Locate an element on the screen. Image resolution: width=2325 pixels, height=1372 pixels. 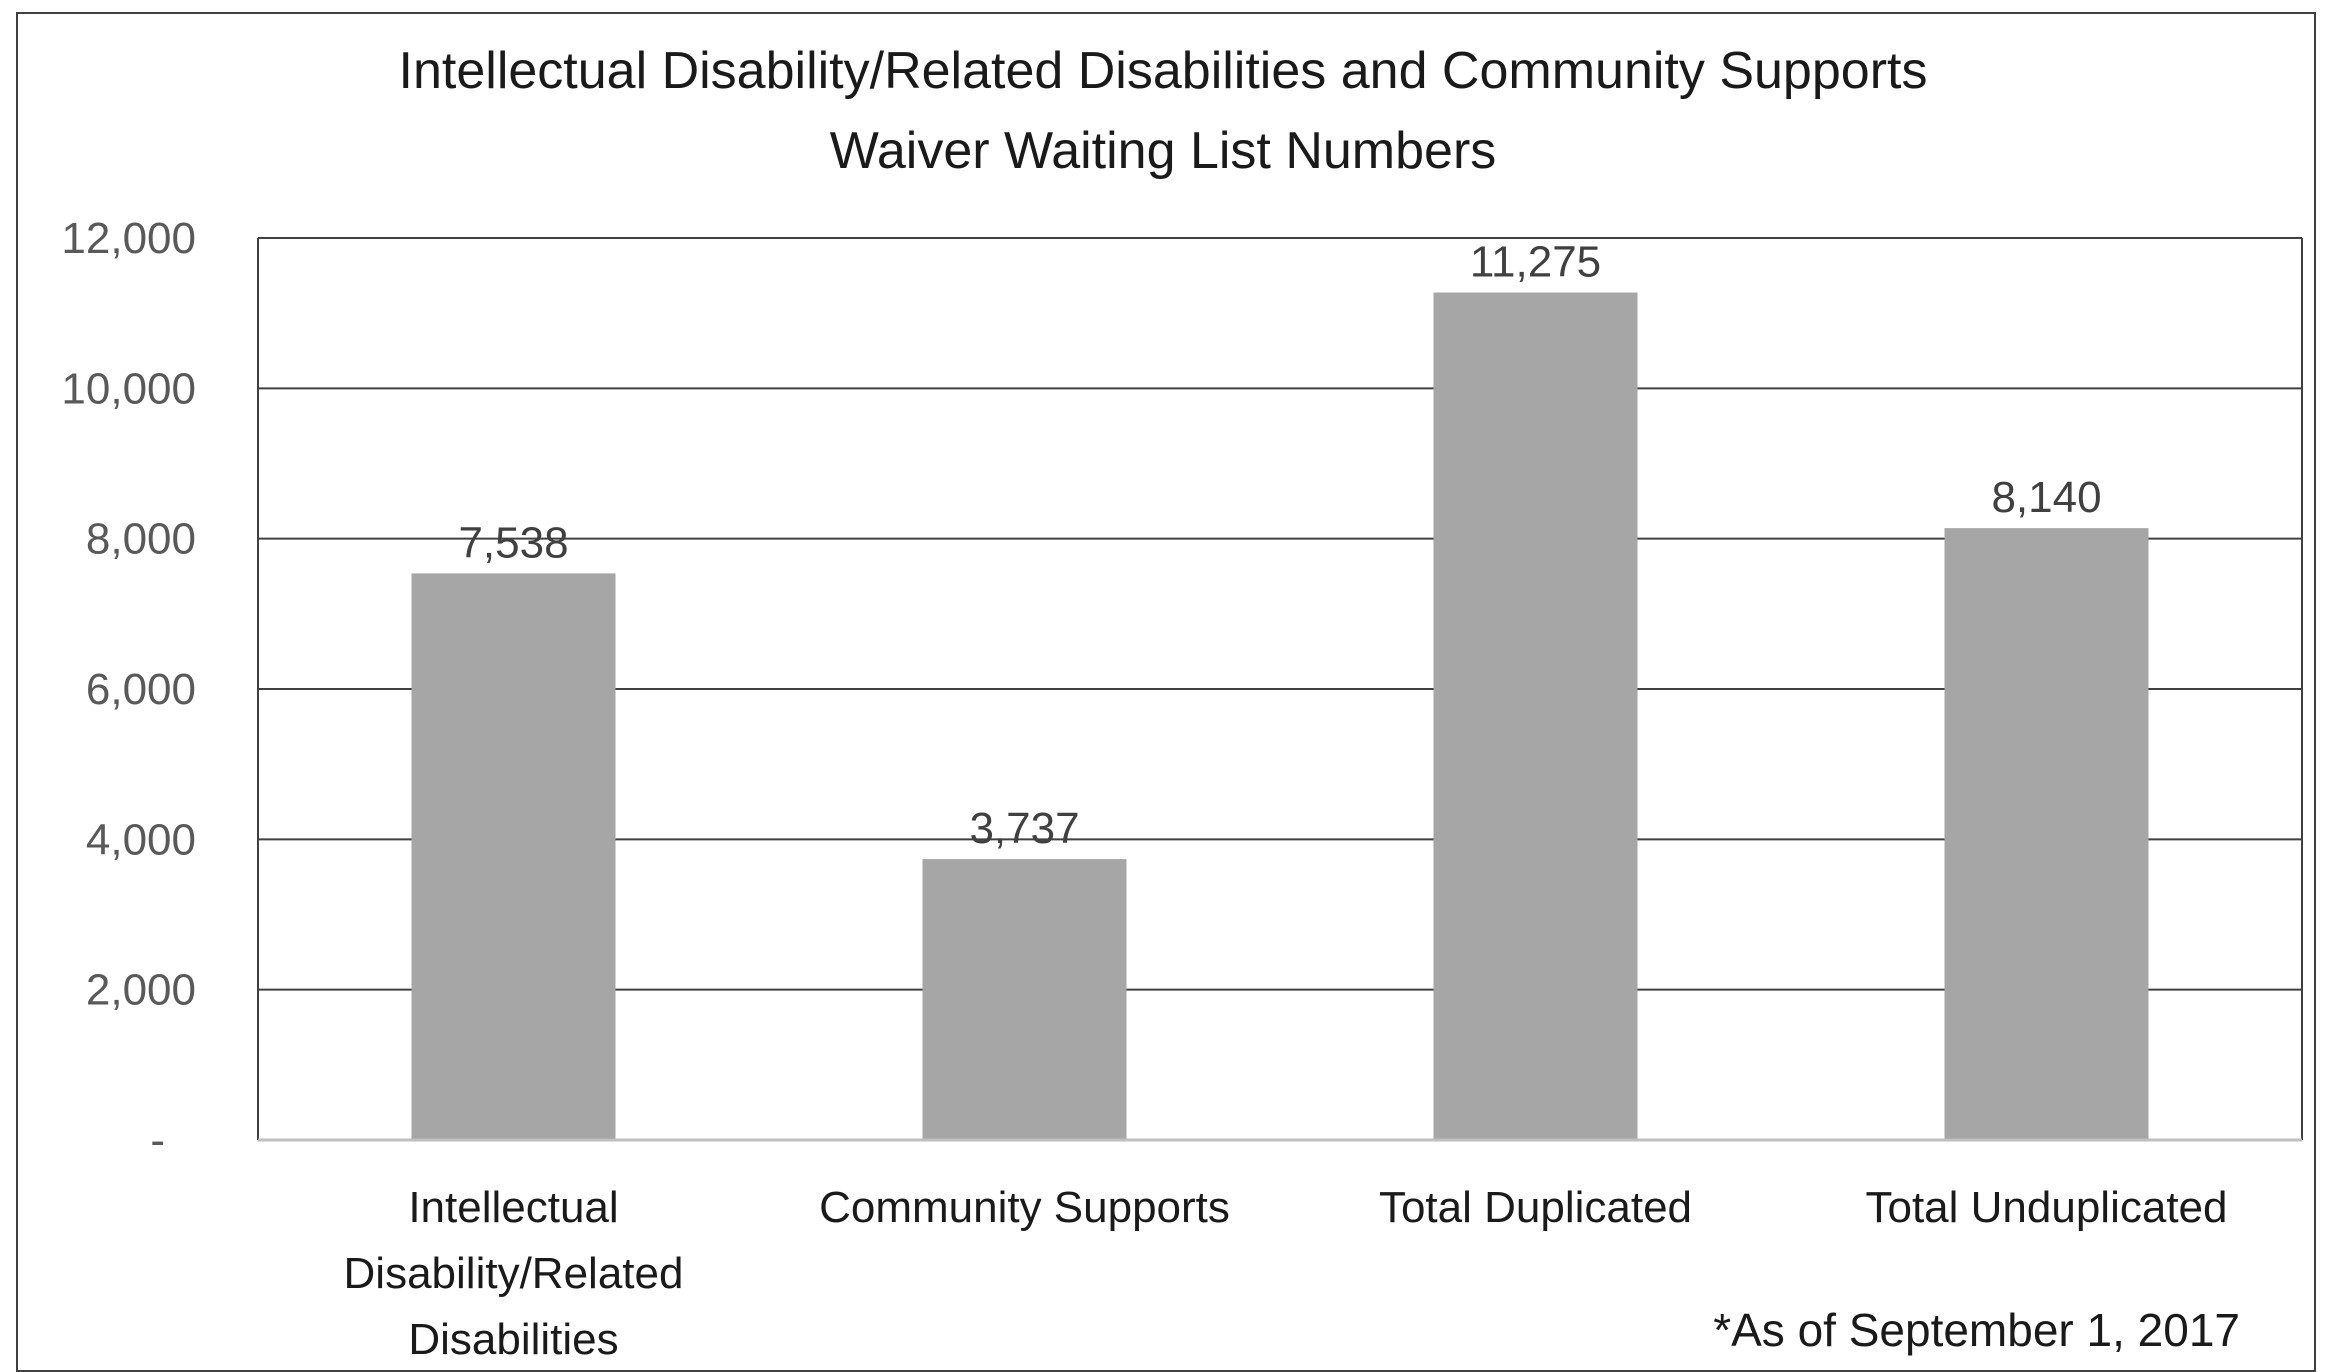
data-label: 3,737 is located at coordinates (1024, 828).